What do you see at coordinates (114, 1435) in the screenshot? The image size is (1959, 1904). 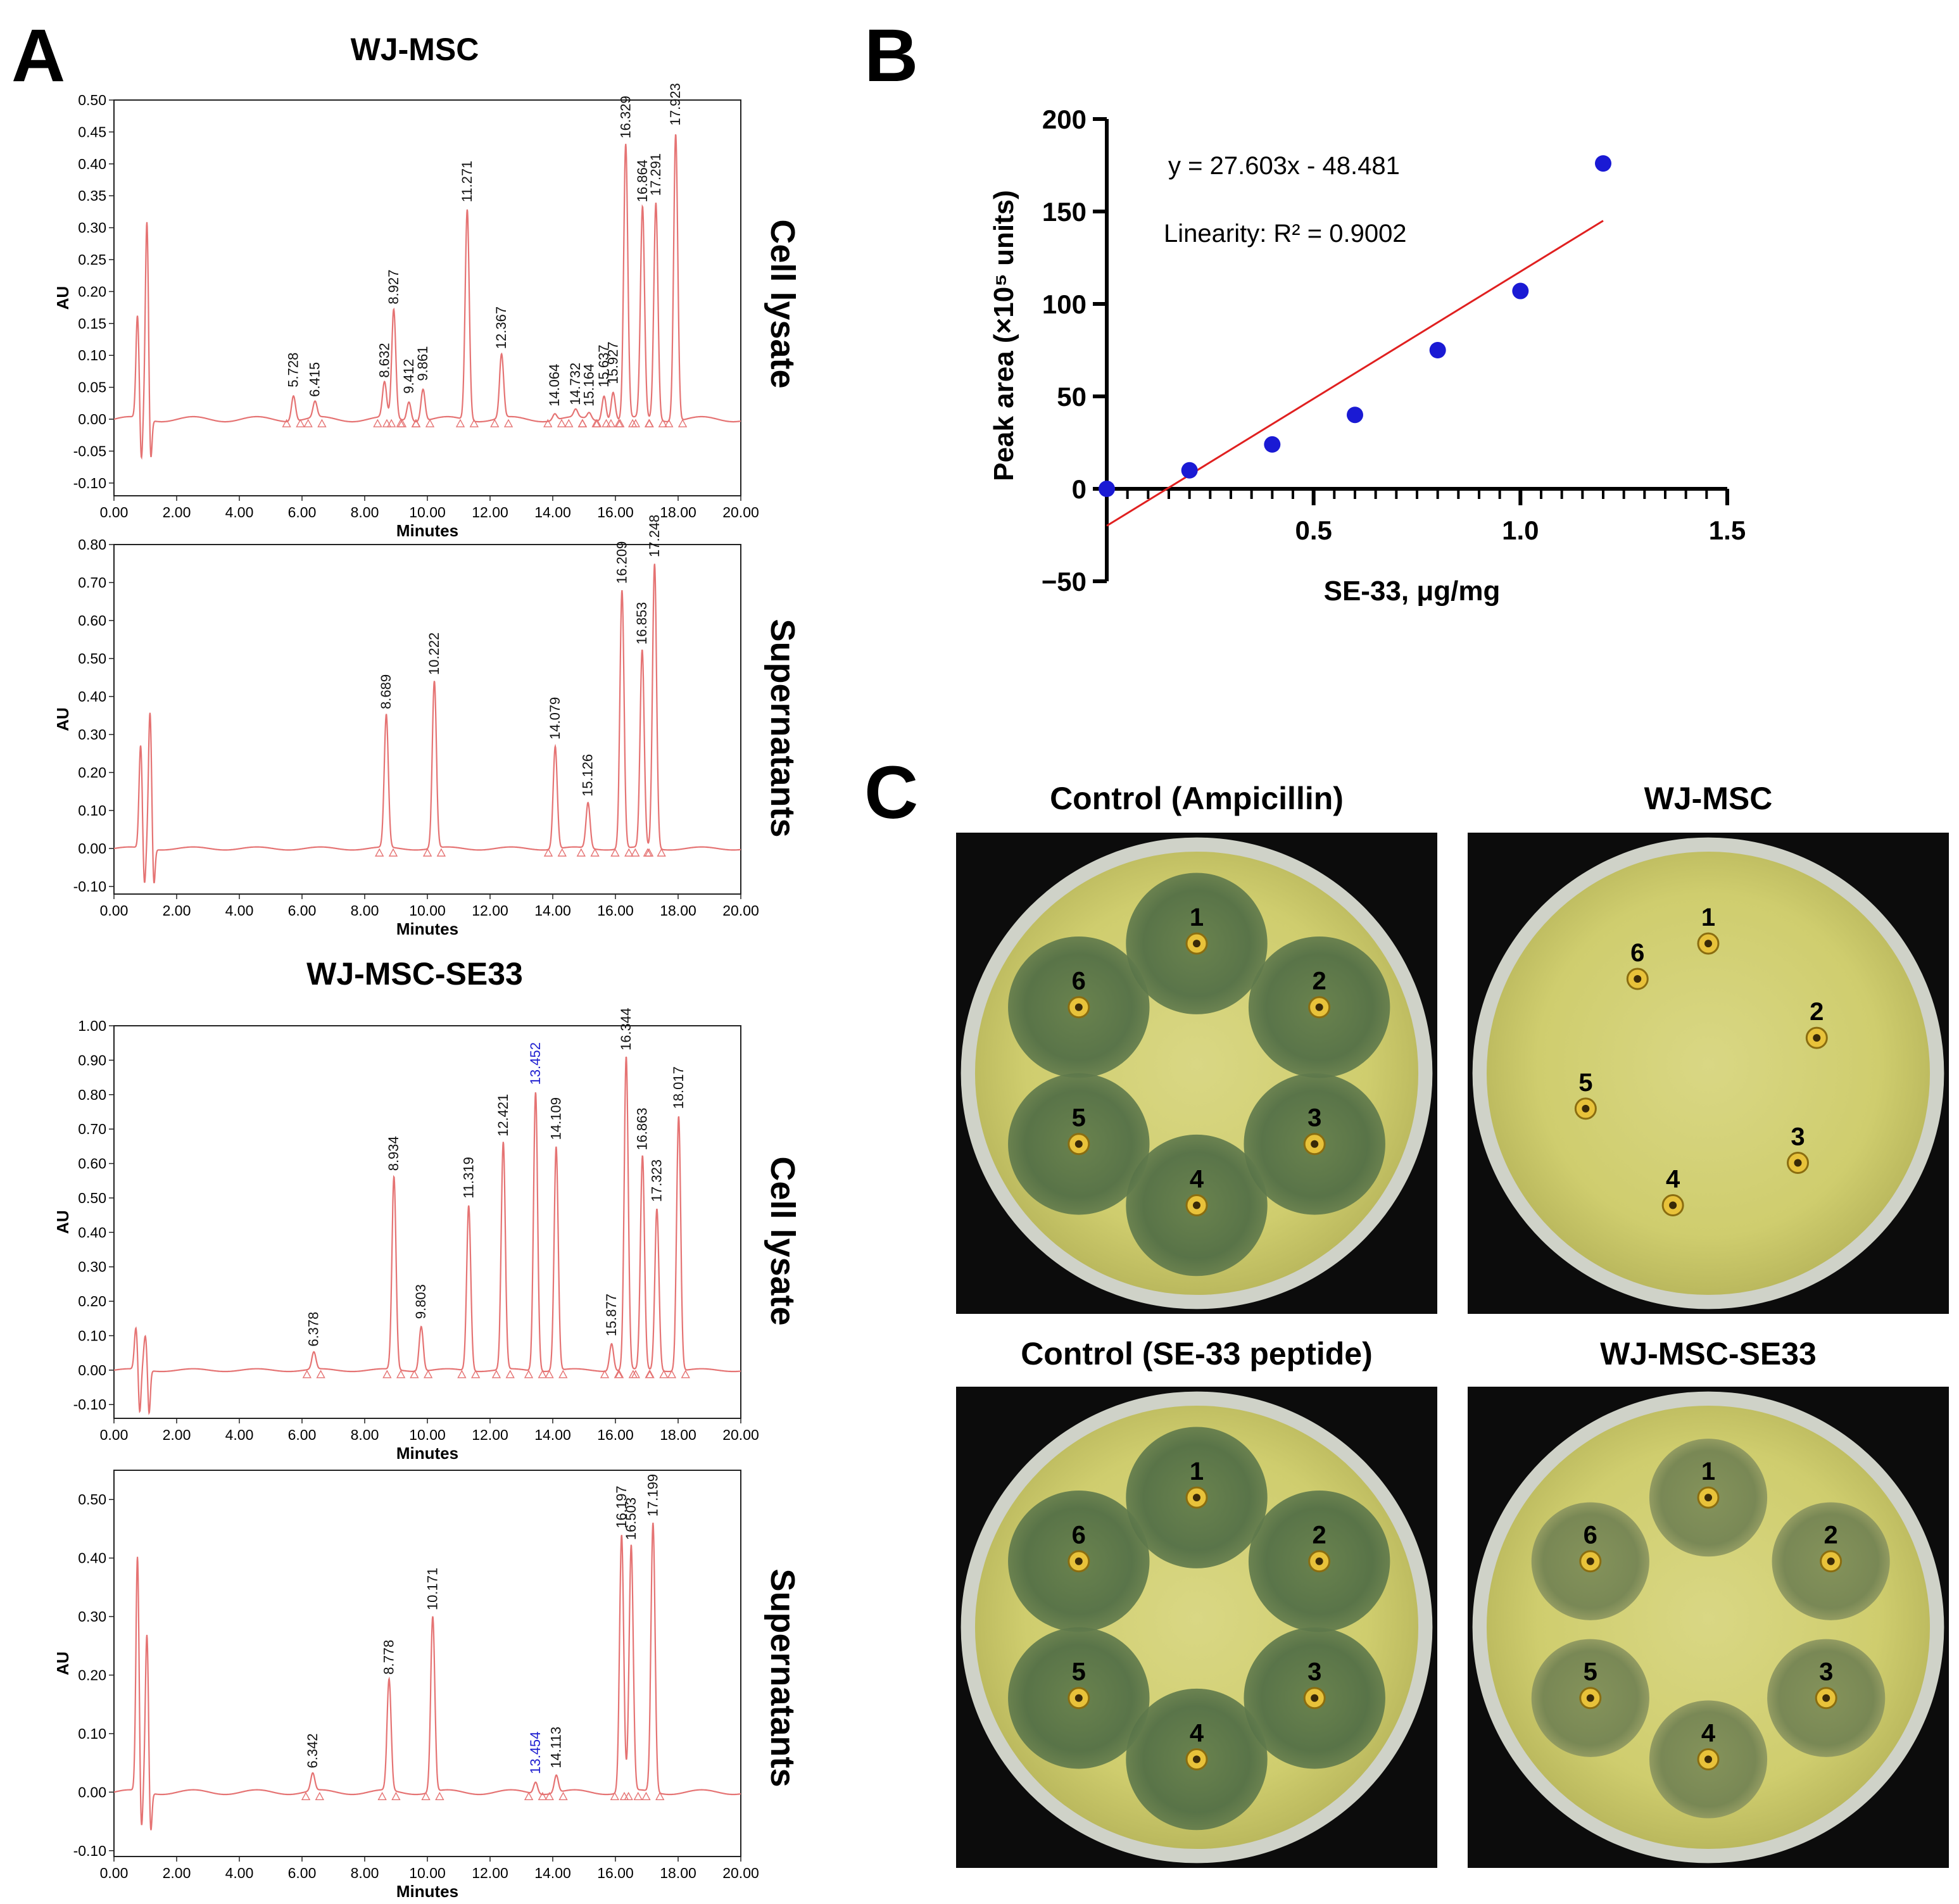 I see `x-tick-label: 0.00` at bounding box center [114, 1435].